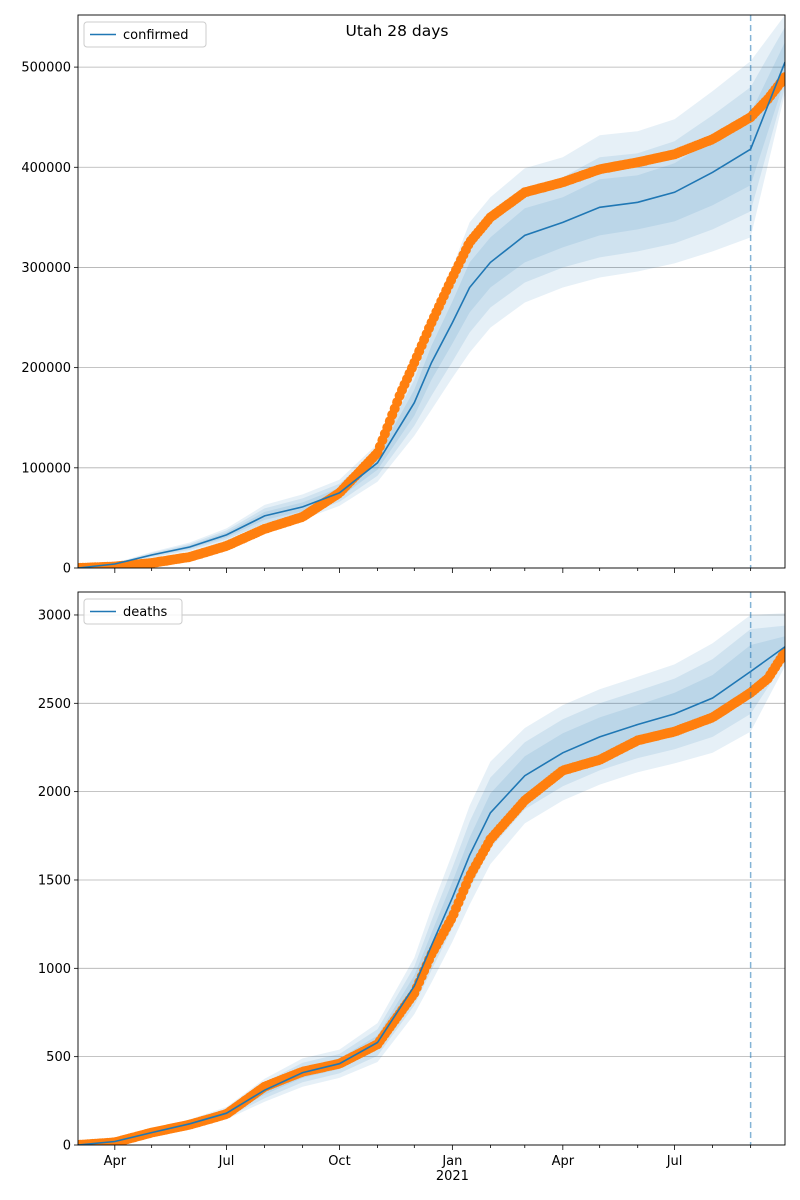 The image size is (800, 1200). What do you see at coordinates (145, 612) in the screenshot?
I see `legend-label: deaths` at bounding box center [145, 612].